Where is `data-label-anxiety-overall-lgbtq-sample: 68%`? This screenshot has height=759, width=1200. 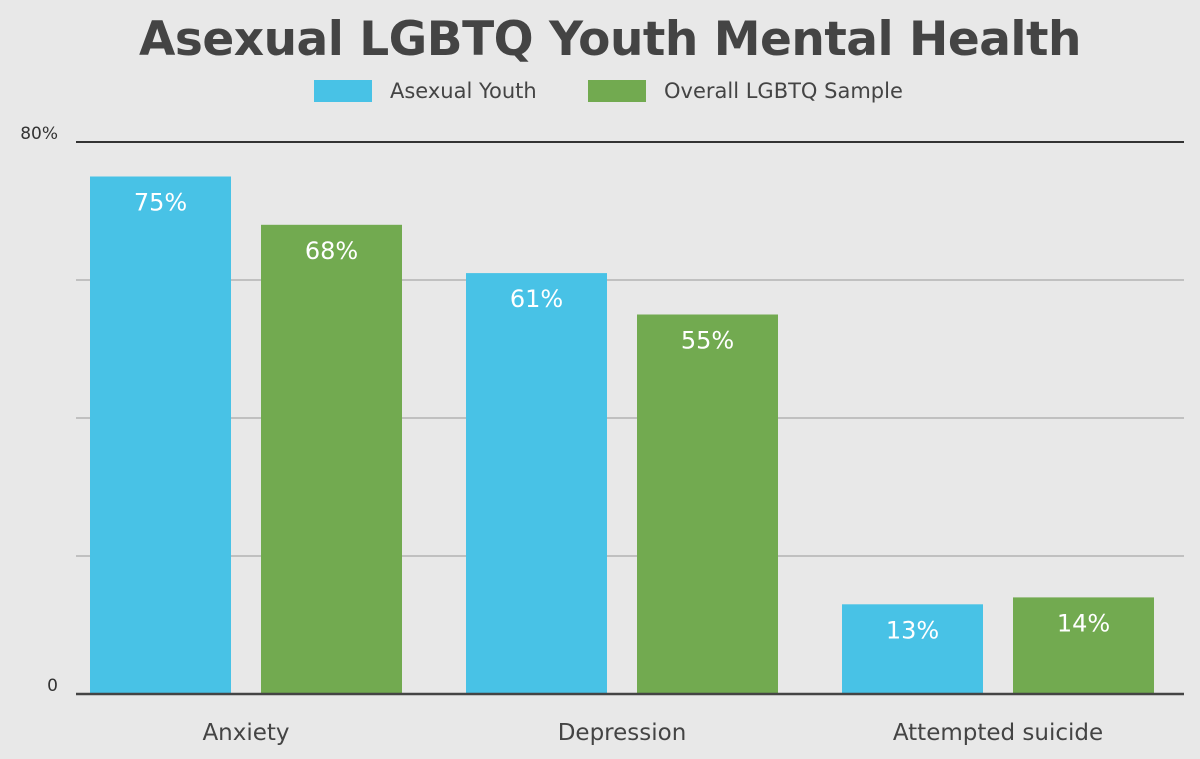 data-label-anxiety-overall-lgbtq-sample: 68% is located at coordinates (331, 251).